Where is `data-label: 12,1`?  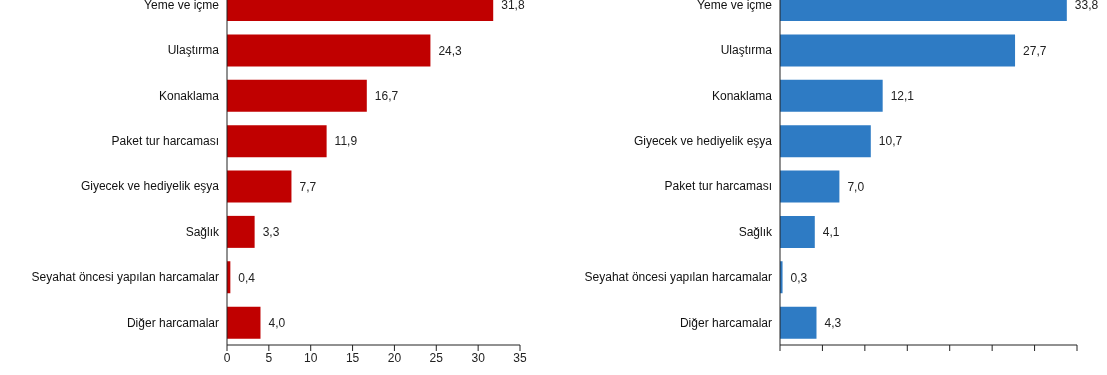 data-label: 12,1 is located at coordinates (902, 96).